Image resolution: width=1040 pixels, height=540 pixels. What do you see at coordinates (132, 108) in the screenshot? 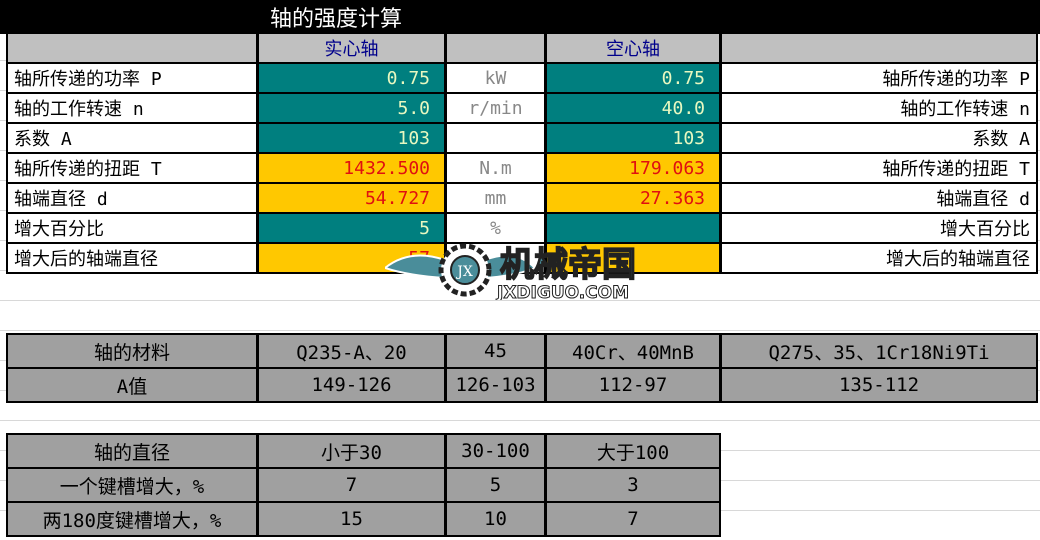
I see `row-label: 轴的工作转速 n` at bounding box center [132, 108].